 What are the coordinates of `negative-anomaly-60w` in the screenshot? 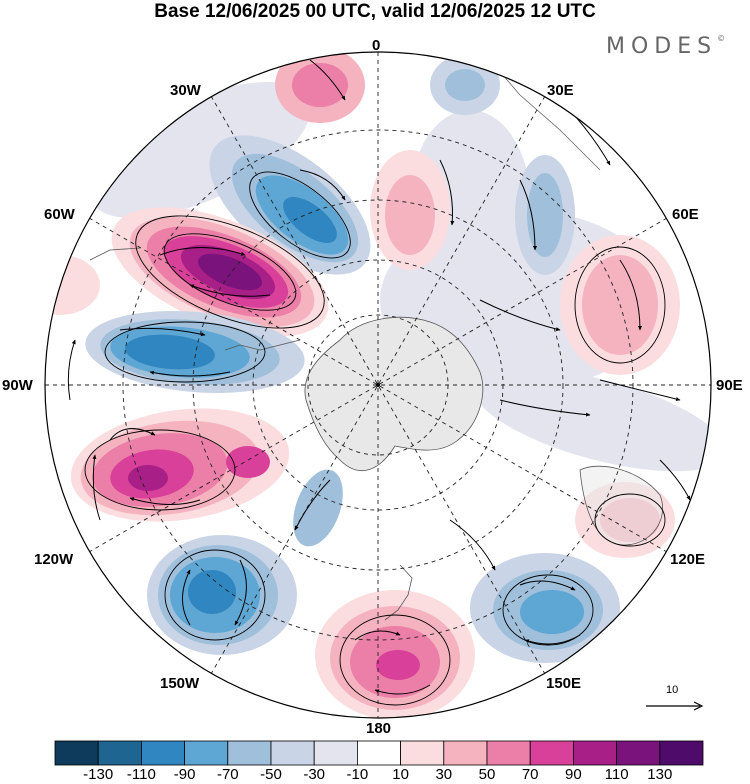 It's located at (290, 205).